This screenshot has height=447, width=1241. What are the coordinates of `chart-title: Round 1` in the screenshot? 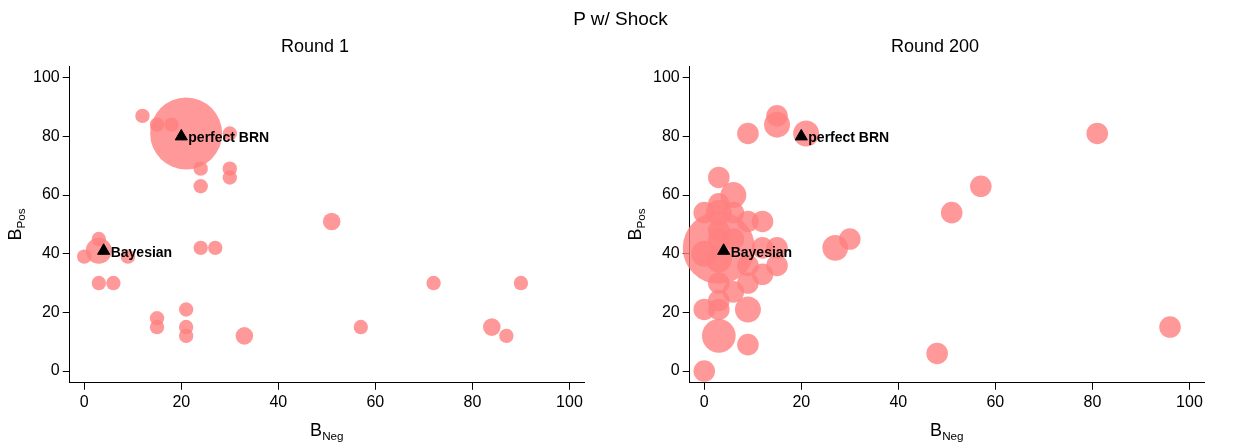 It's located at (315, 46).